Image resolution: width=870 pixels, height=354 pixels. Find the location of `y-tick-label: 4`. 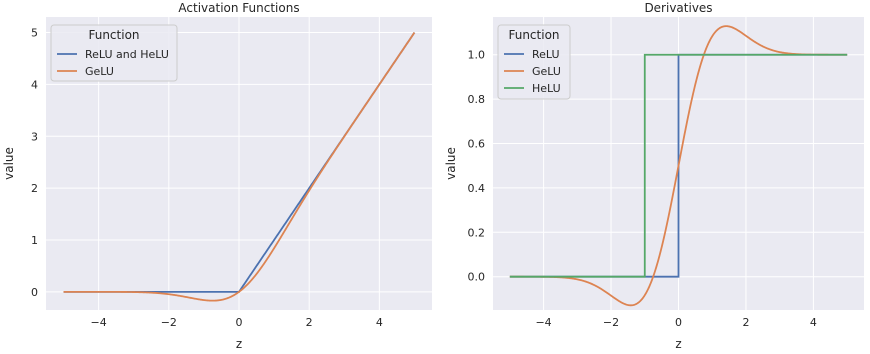

y-tick-label: 4 is located at coordinates (34, 84).